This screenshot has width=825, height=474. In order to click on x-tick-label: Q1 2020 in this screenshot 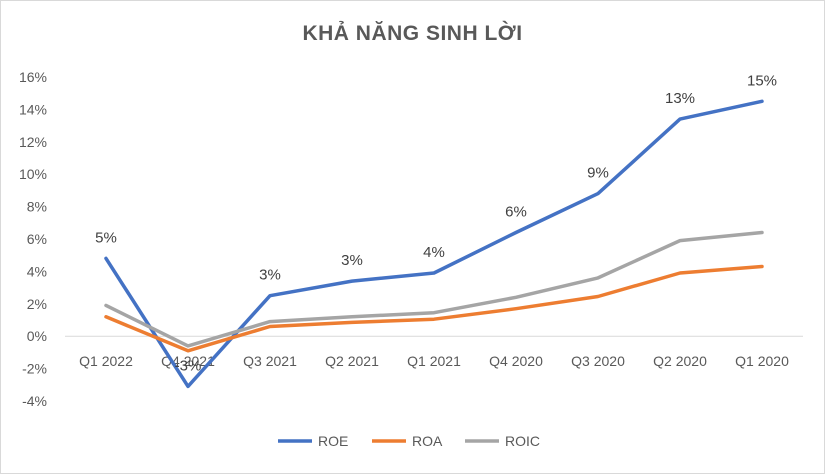, I will do `click(762, 361)`.